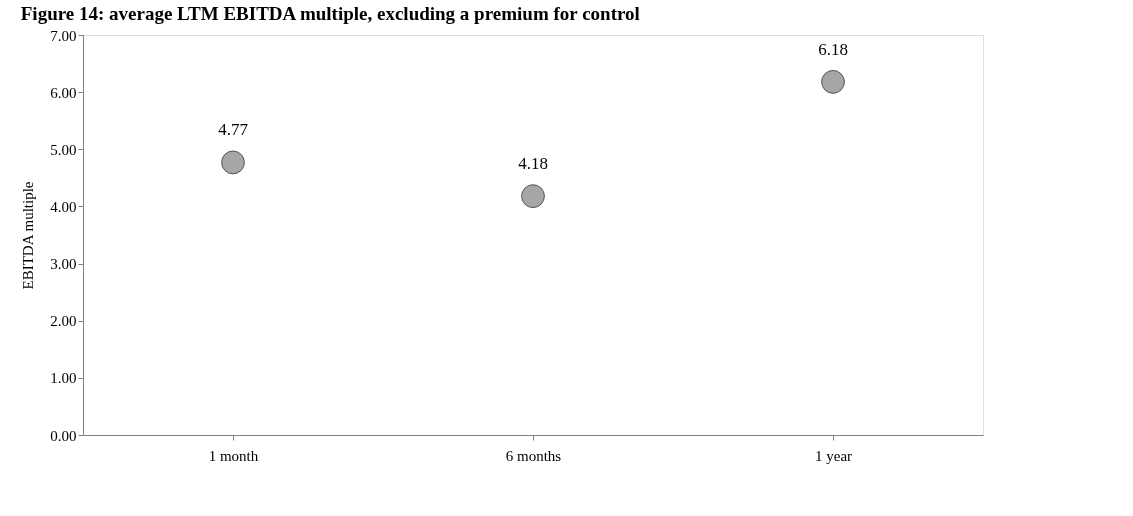  I want to click on y-tick-label: 5.00, so click(63, 149).